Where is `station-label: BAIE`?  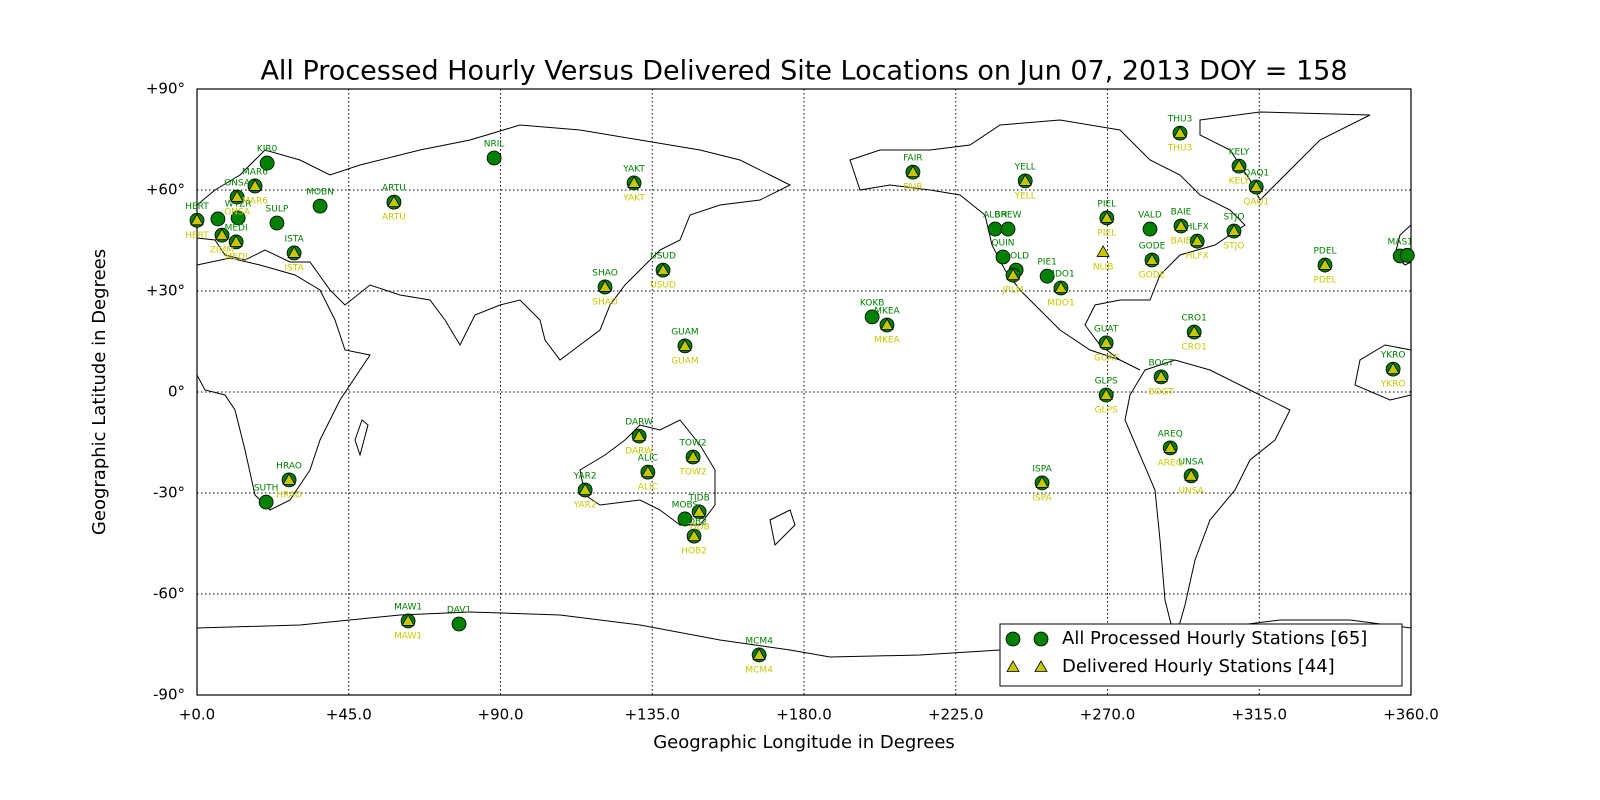
station-label: BAIE is located at coordinates (1181, 242).